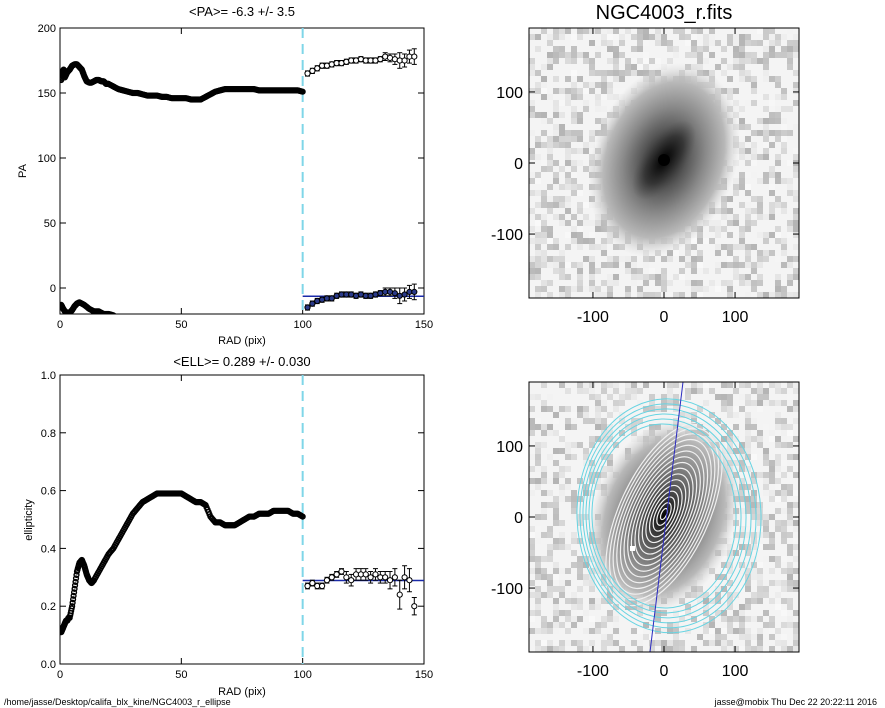 Image resolution: width=885 pixels, height=708 pixels. What do you see at coordinates (60, 675) in the screenshot?
I see `x-tick-label: 0` at bounding box center [60, 675].